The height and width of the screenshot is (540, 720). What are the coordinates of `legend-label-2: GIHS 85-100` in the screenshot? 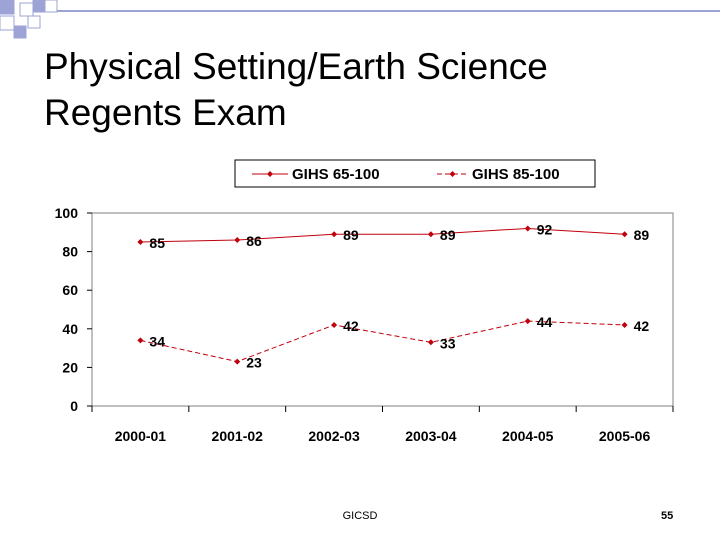 It's located at (516, 174).